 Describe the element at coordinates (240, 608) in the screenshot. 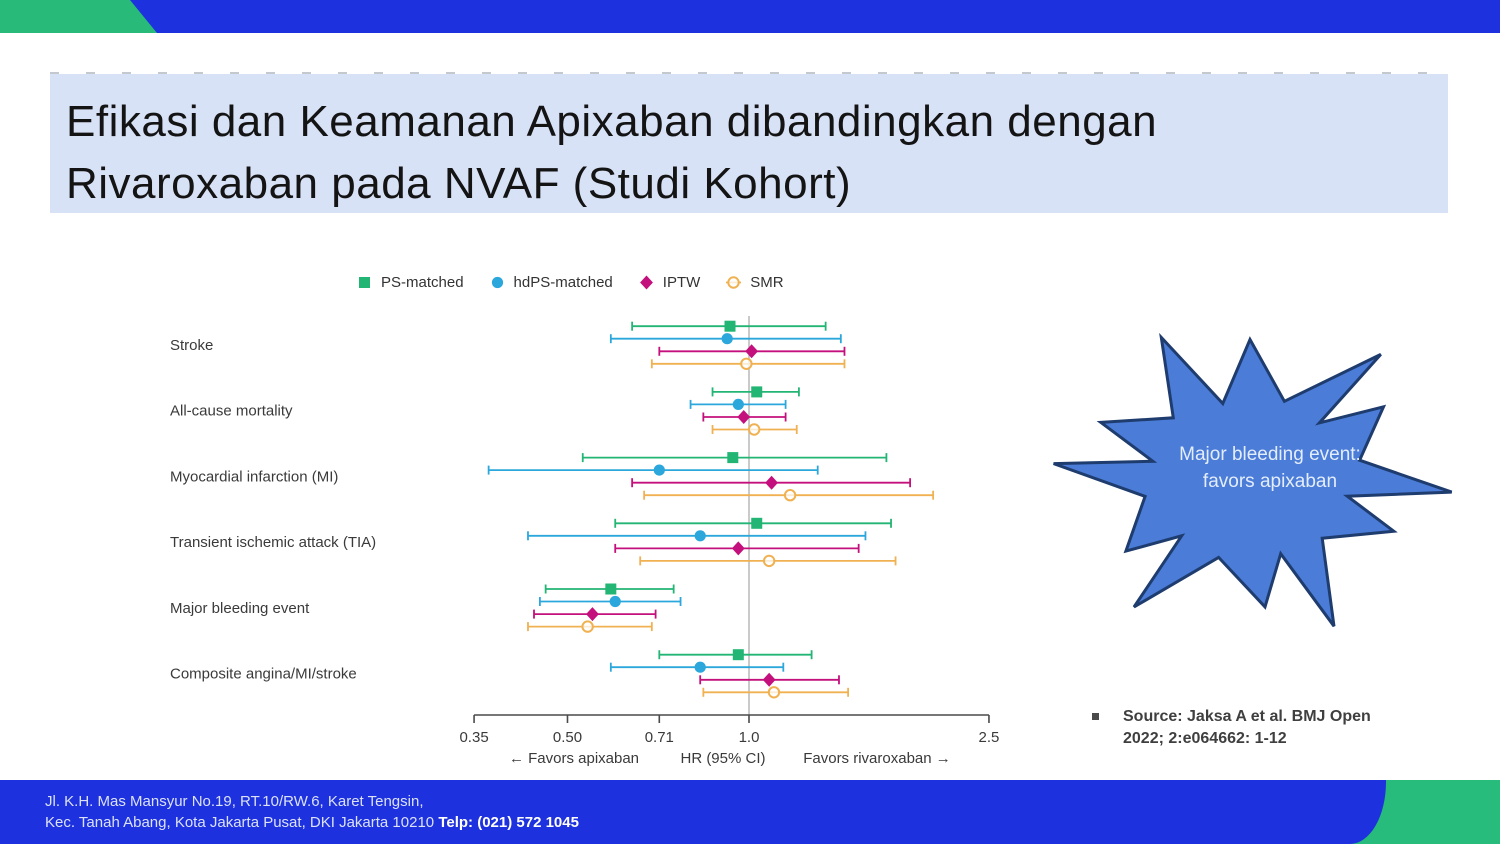

I see `category-label: Major bleeding event` at that location.